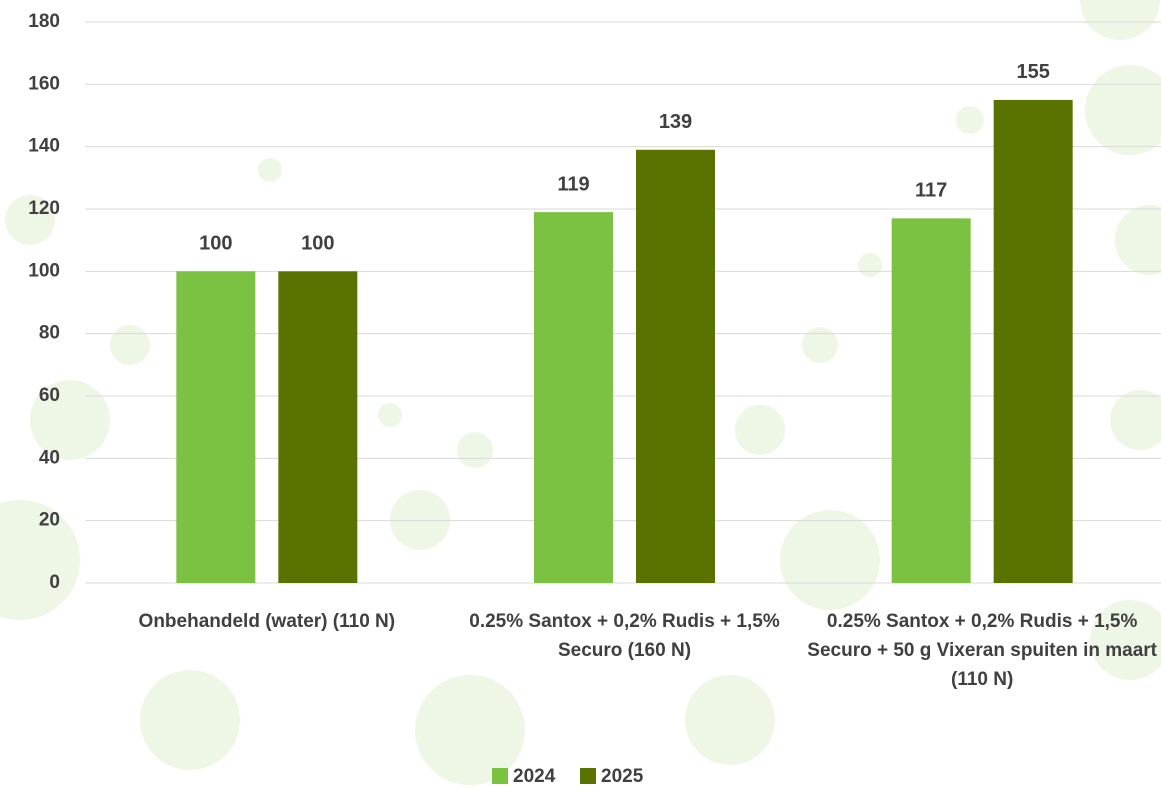 This screenshot has height=790, width=1161. Describe the element at coordinates (44, 21) in the screenshot. I see `y-tick-label: 180` at that location.